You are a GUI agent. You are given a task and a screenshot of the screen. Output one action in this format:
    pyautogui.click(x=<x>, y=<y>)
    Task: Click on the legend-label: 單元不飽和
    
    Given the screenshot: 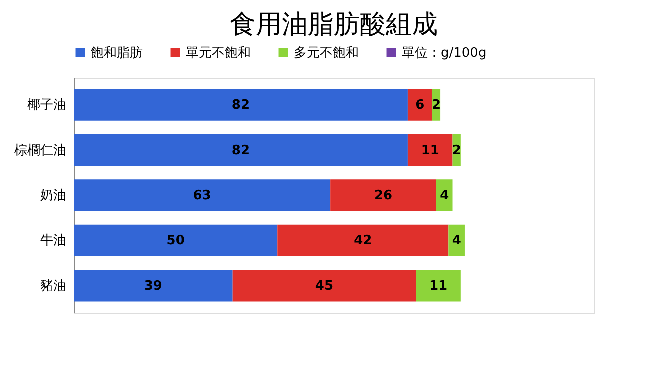 What is the action you would take?
    pyautogui.click(x=218, y=53)
    